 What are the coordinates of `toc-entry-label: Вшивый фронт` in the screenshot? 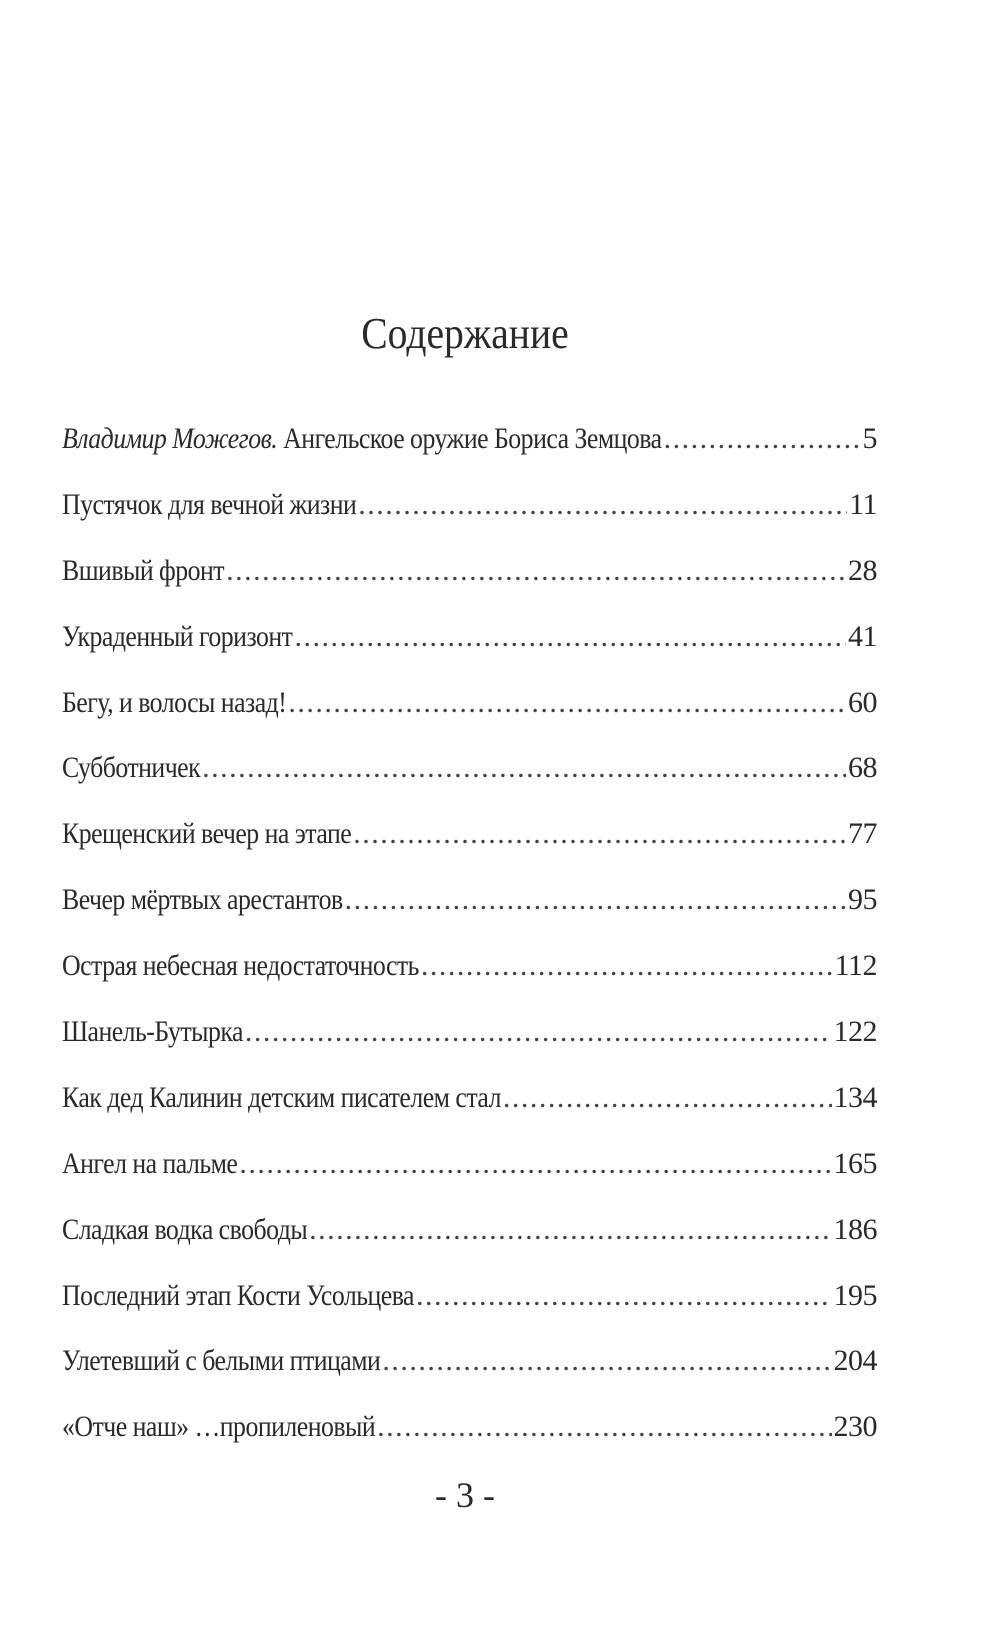 It's located at (143, 570).